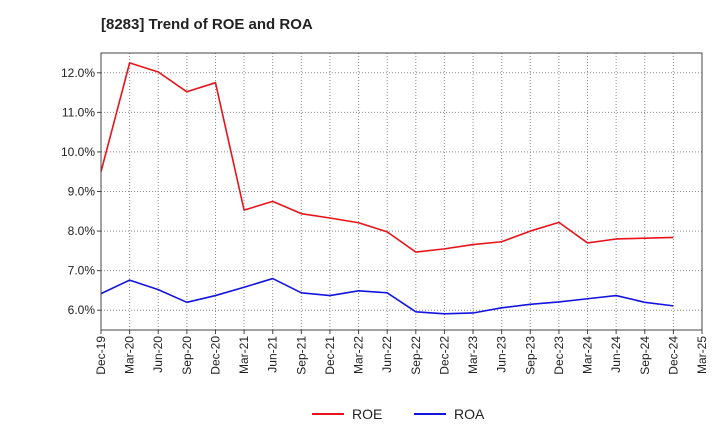 This screenshot has width=720, height=440. I want to click on x-tick-label: Sep-22, so click(416, 355).